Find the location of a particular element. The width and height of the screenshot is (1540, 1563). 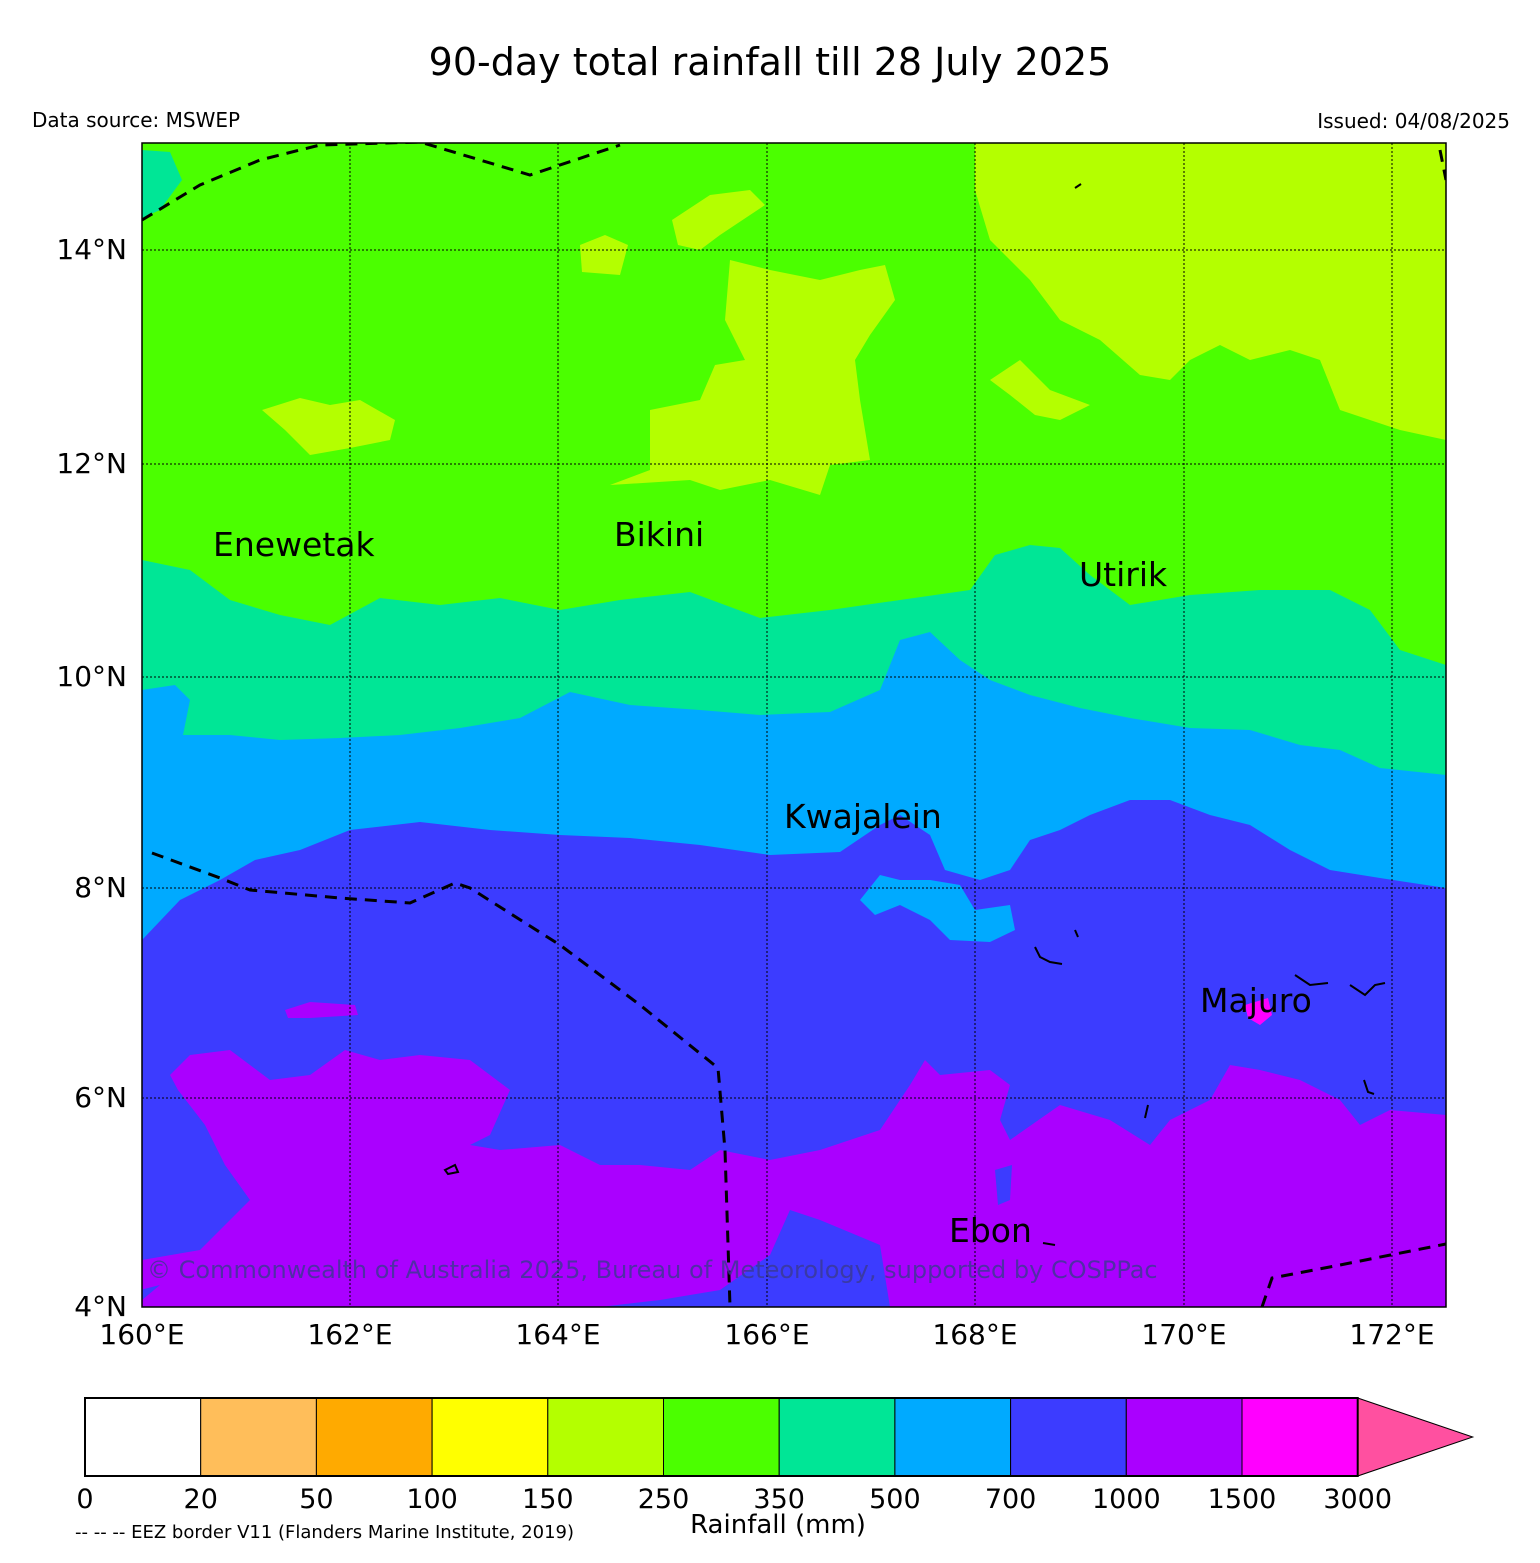

colorbar-tick-label: 20 is located at coordinates (201, 1499).